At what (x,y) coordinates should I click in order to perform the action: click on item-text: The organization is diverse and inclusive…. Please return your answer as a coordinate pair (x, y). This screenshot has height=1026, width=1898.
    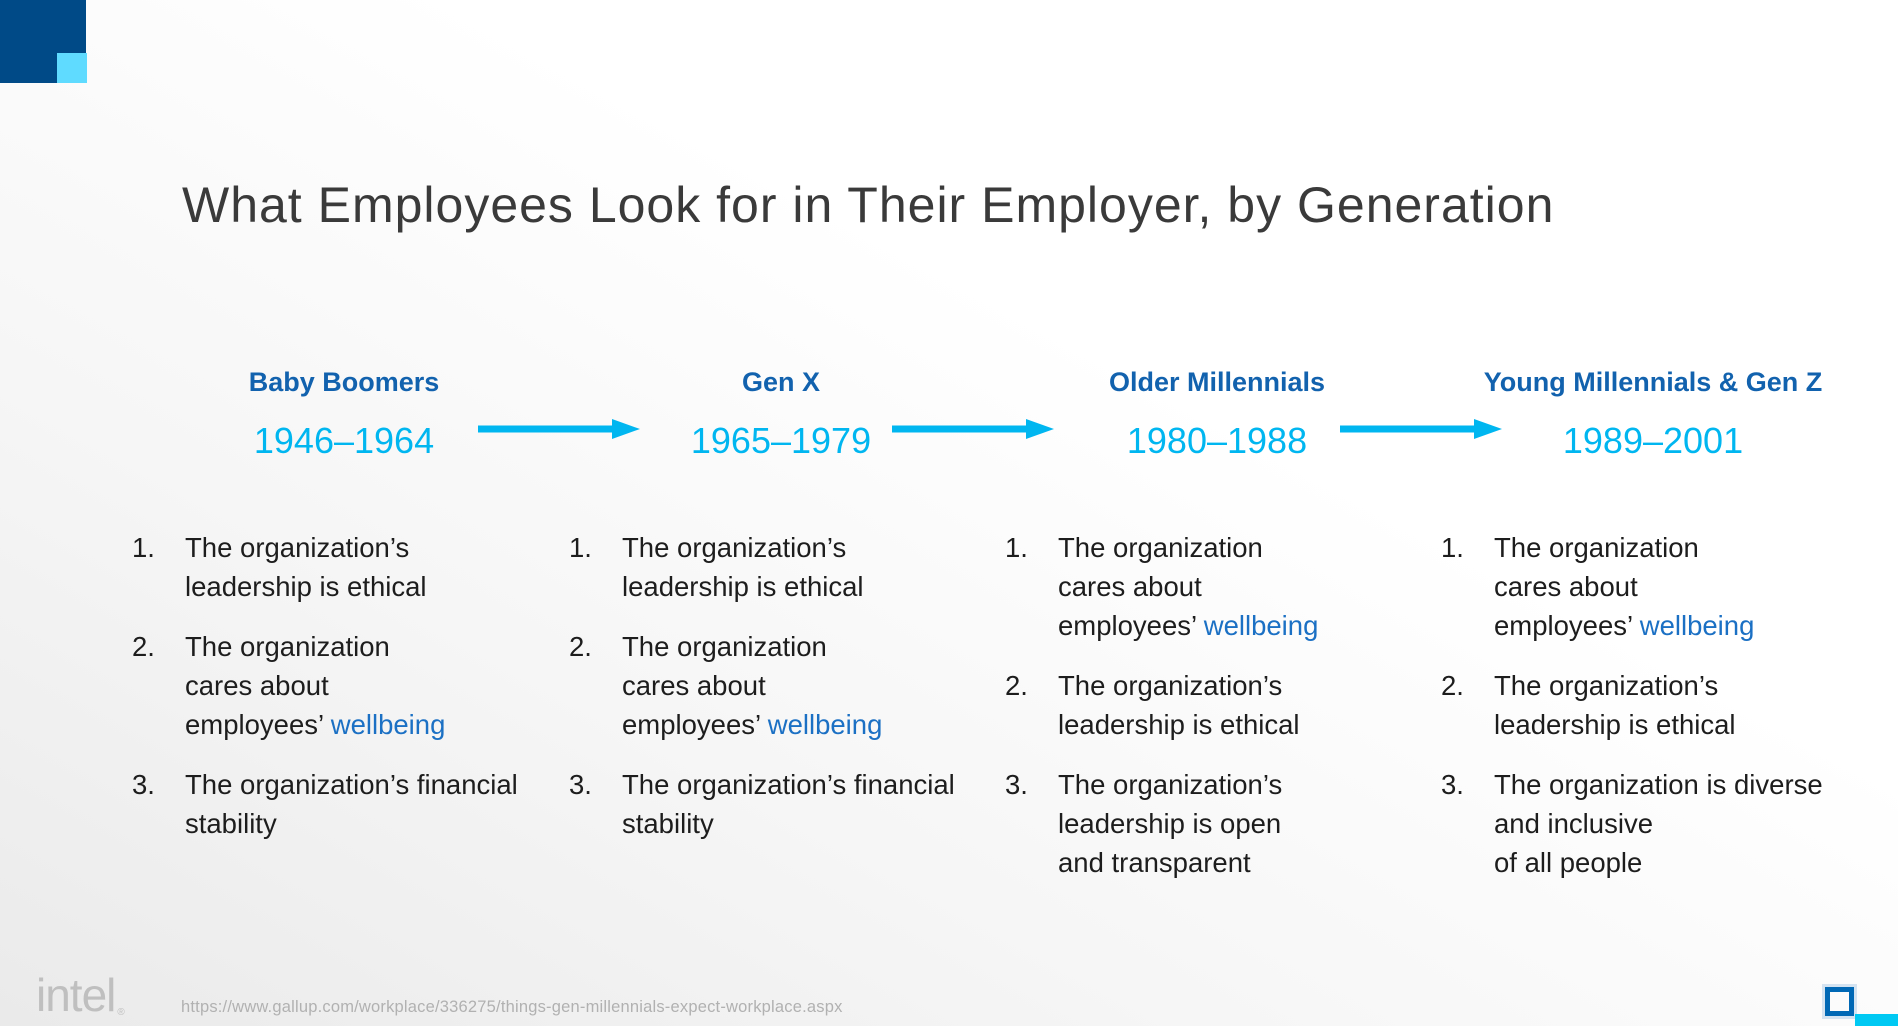
    Looking at the image, I should click on (1682, 823).